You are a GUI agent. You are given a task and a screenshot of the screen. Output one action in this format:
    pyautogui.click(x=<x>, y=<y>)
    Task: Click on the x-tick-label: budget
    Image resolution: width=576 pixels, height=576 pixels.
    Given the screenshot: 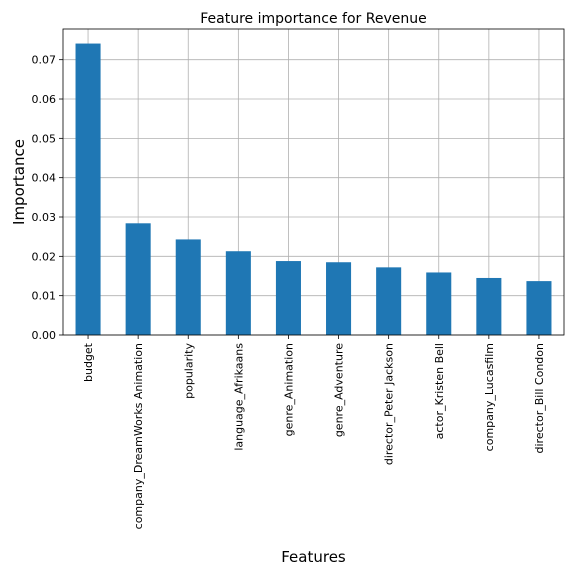 What is the action you would take?
    pyautogui.click(x=88, y=362)
    